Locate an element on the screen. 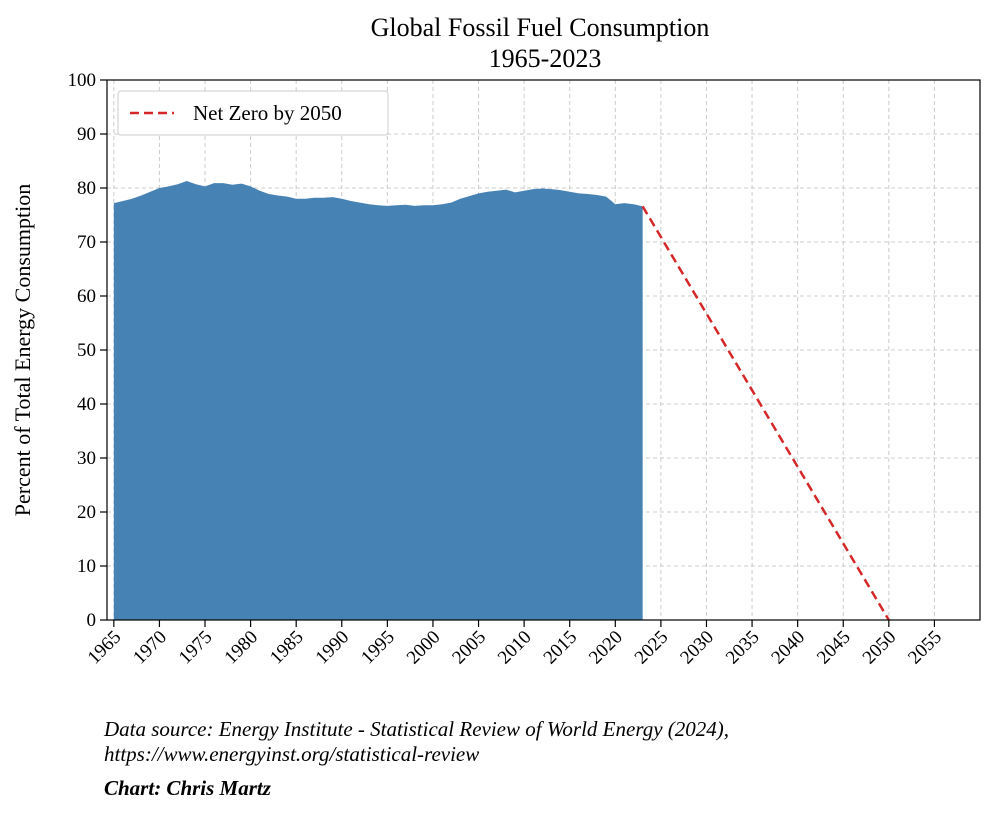 This screenshot has width=1000, height=816. y-tick-label: 0 is located at coordinates (92, 620).